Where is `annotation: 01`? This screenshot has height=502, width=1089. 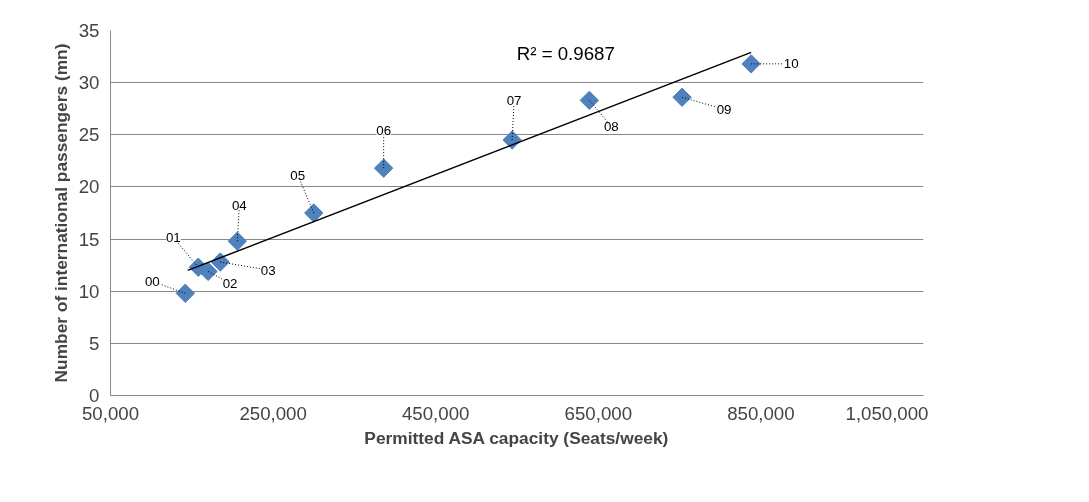 annotation: 01 is located at coordinates (173, 237).